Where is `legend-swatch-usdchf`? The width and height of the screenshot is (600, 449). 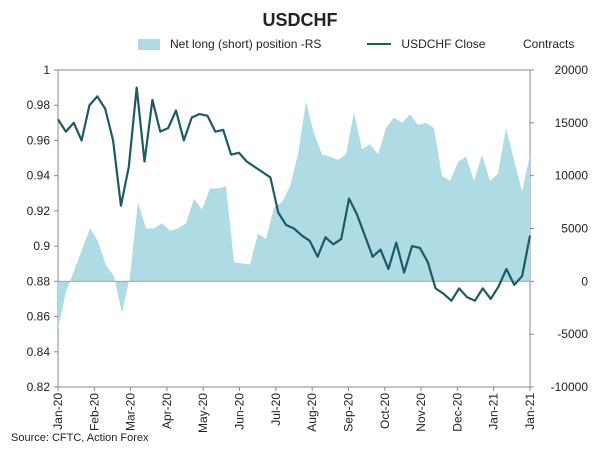
legend-swatch-usdchf is located at coordinates (379, 44).